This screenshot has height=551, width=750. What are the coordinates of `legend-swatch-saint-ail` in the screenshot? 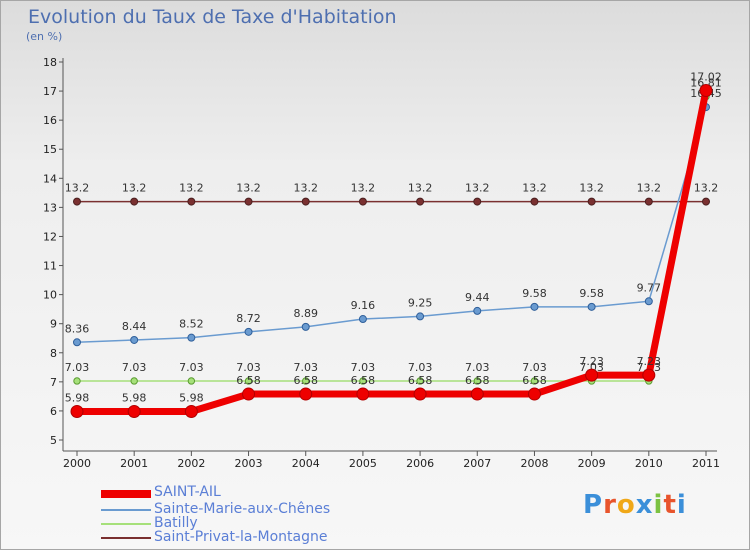 It's located at (126, 494).